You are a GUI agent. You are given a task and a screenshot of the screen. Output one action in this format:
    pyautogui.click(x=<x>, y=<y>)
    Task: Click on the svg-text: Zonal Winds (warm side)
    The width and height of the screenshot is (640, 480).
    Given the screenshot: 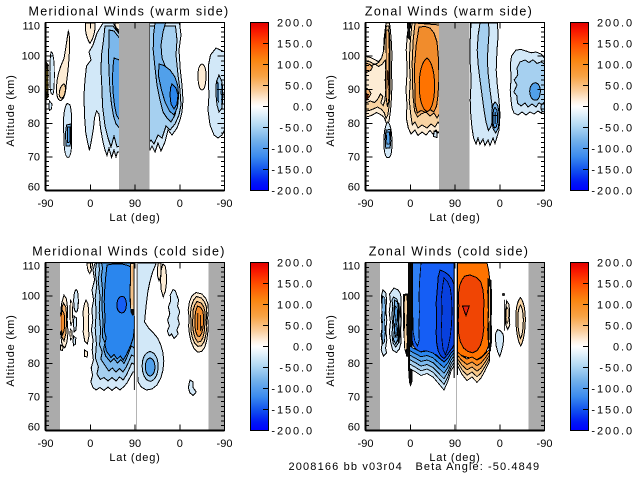 What is the action you would take?
    pyautogui.click(x=449, y=11)
    